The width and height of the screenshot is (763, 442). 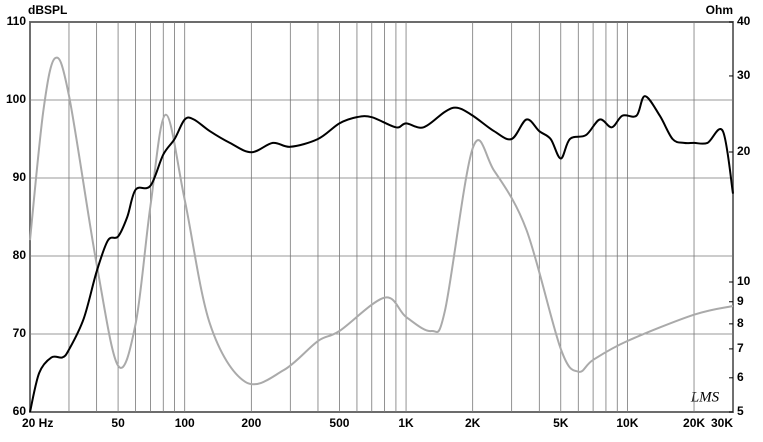 I want to click on y2-axis-label: Ohm, so click(x=719, y=10).